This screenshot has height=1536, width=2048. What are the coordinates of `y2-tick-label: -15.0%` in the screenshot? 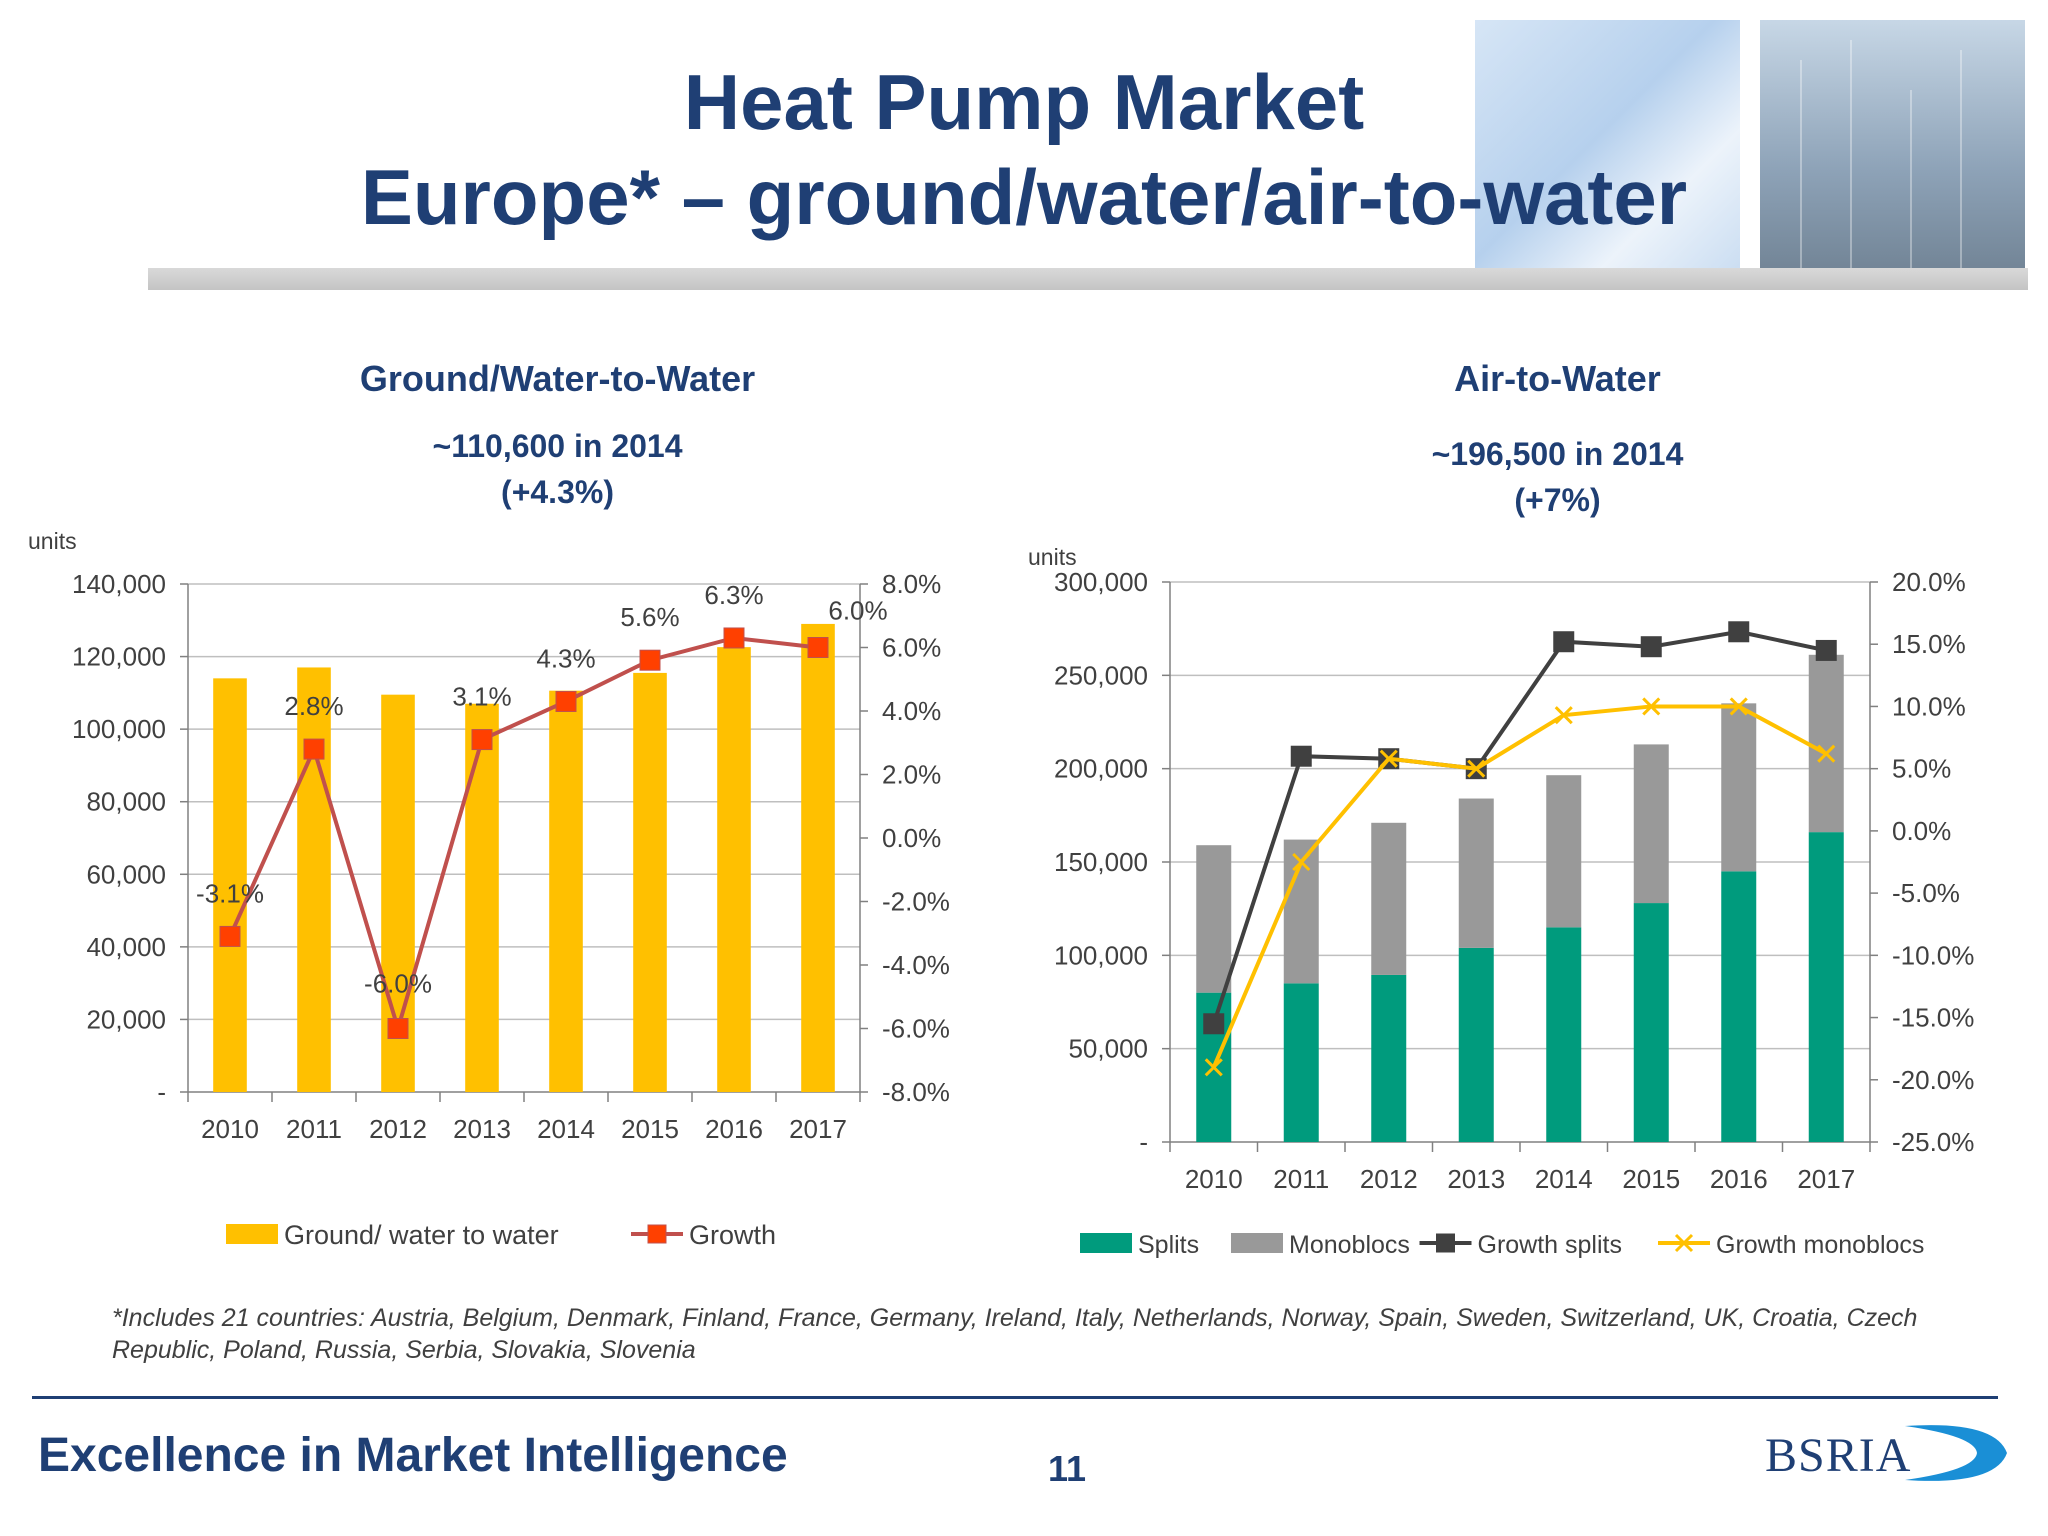 It's located at (1933, 1018).